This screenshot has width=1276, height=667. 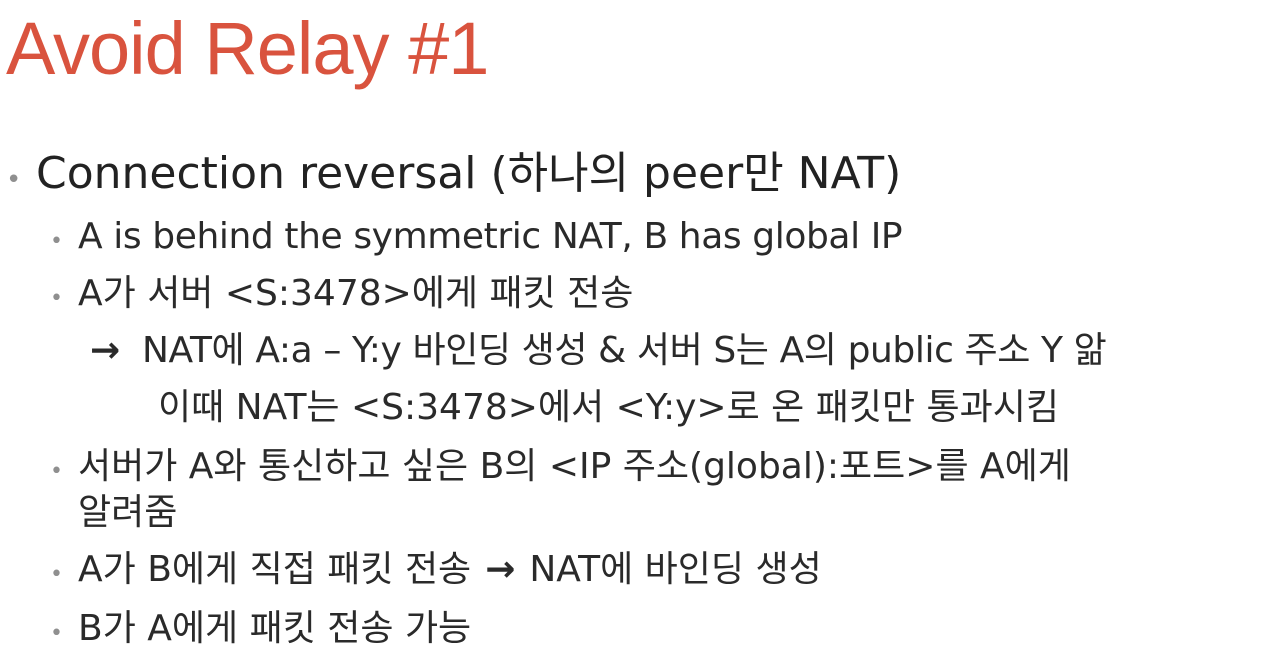 I want to click on indent-line-text: 이때 NAT는 <S:3478>에서 <Y:y>로 온 패킷만 통과시킴, so click(x=608, y=407).